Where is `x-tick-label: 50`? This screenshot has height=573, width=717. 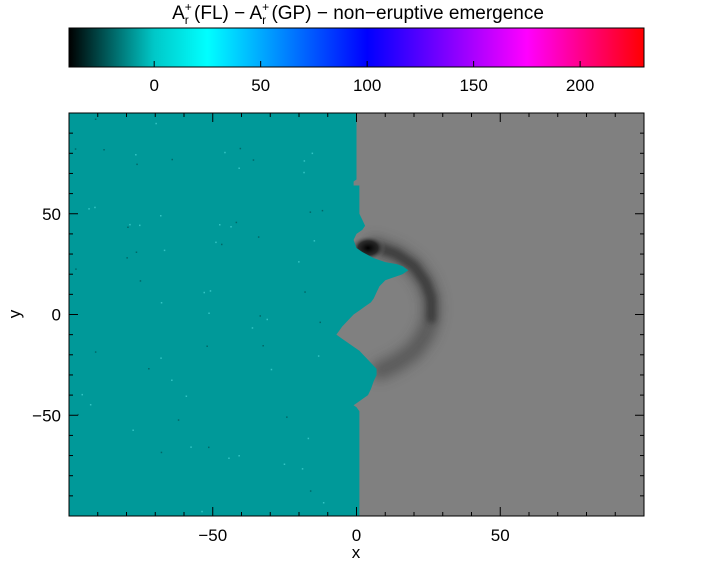 x-tick-label: 50 is located at coordinates (500, 535).